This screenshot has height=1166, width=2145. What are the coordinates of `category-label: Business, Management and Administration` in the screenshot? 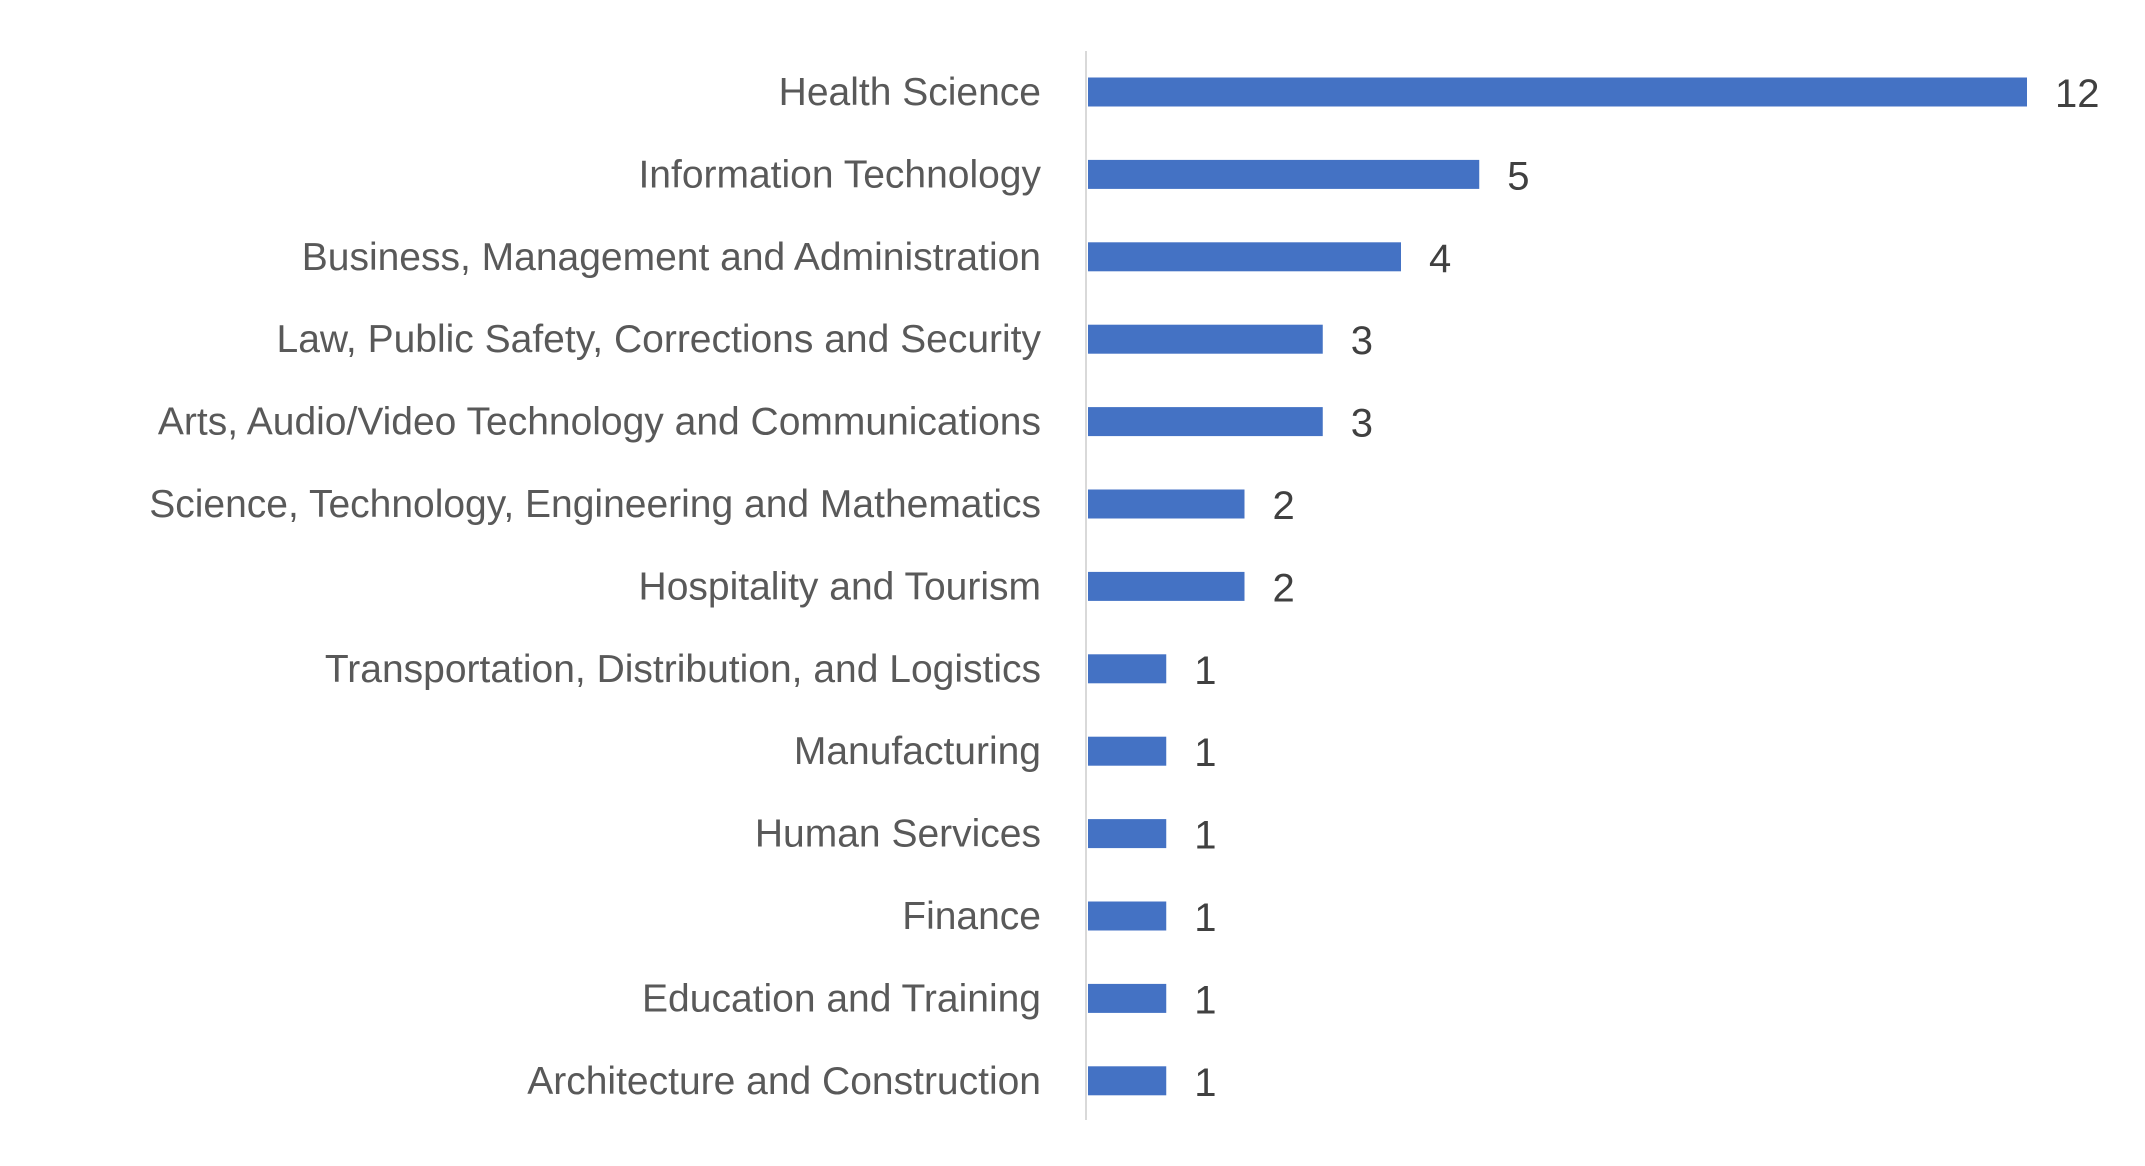 It's located at (671, 257).